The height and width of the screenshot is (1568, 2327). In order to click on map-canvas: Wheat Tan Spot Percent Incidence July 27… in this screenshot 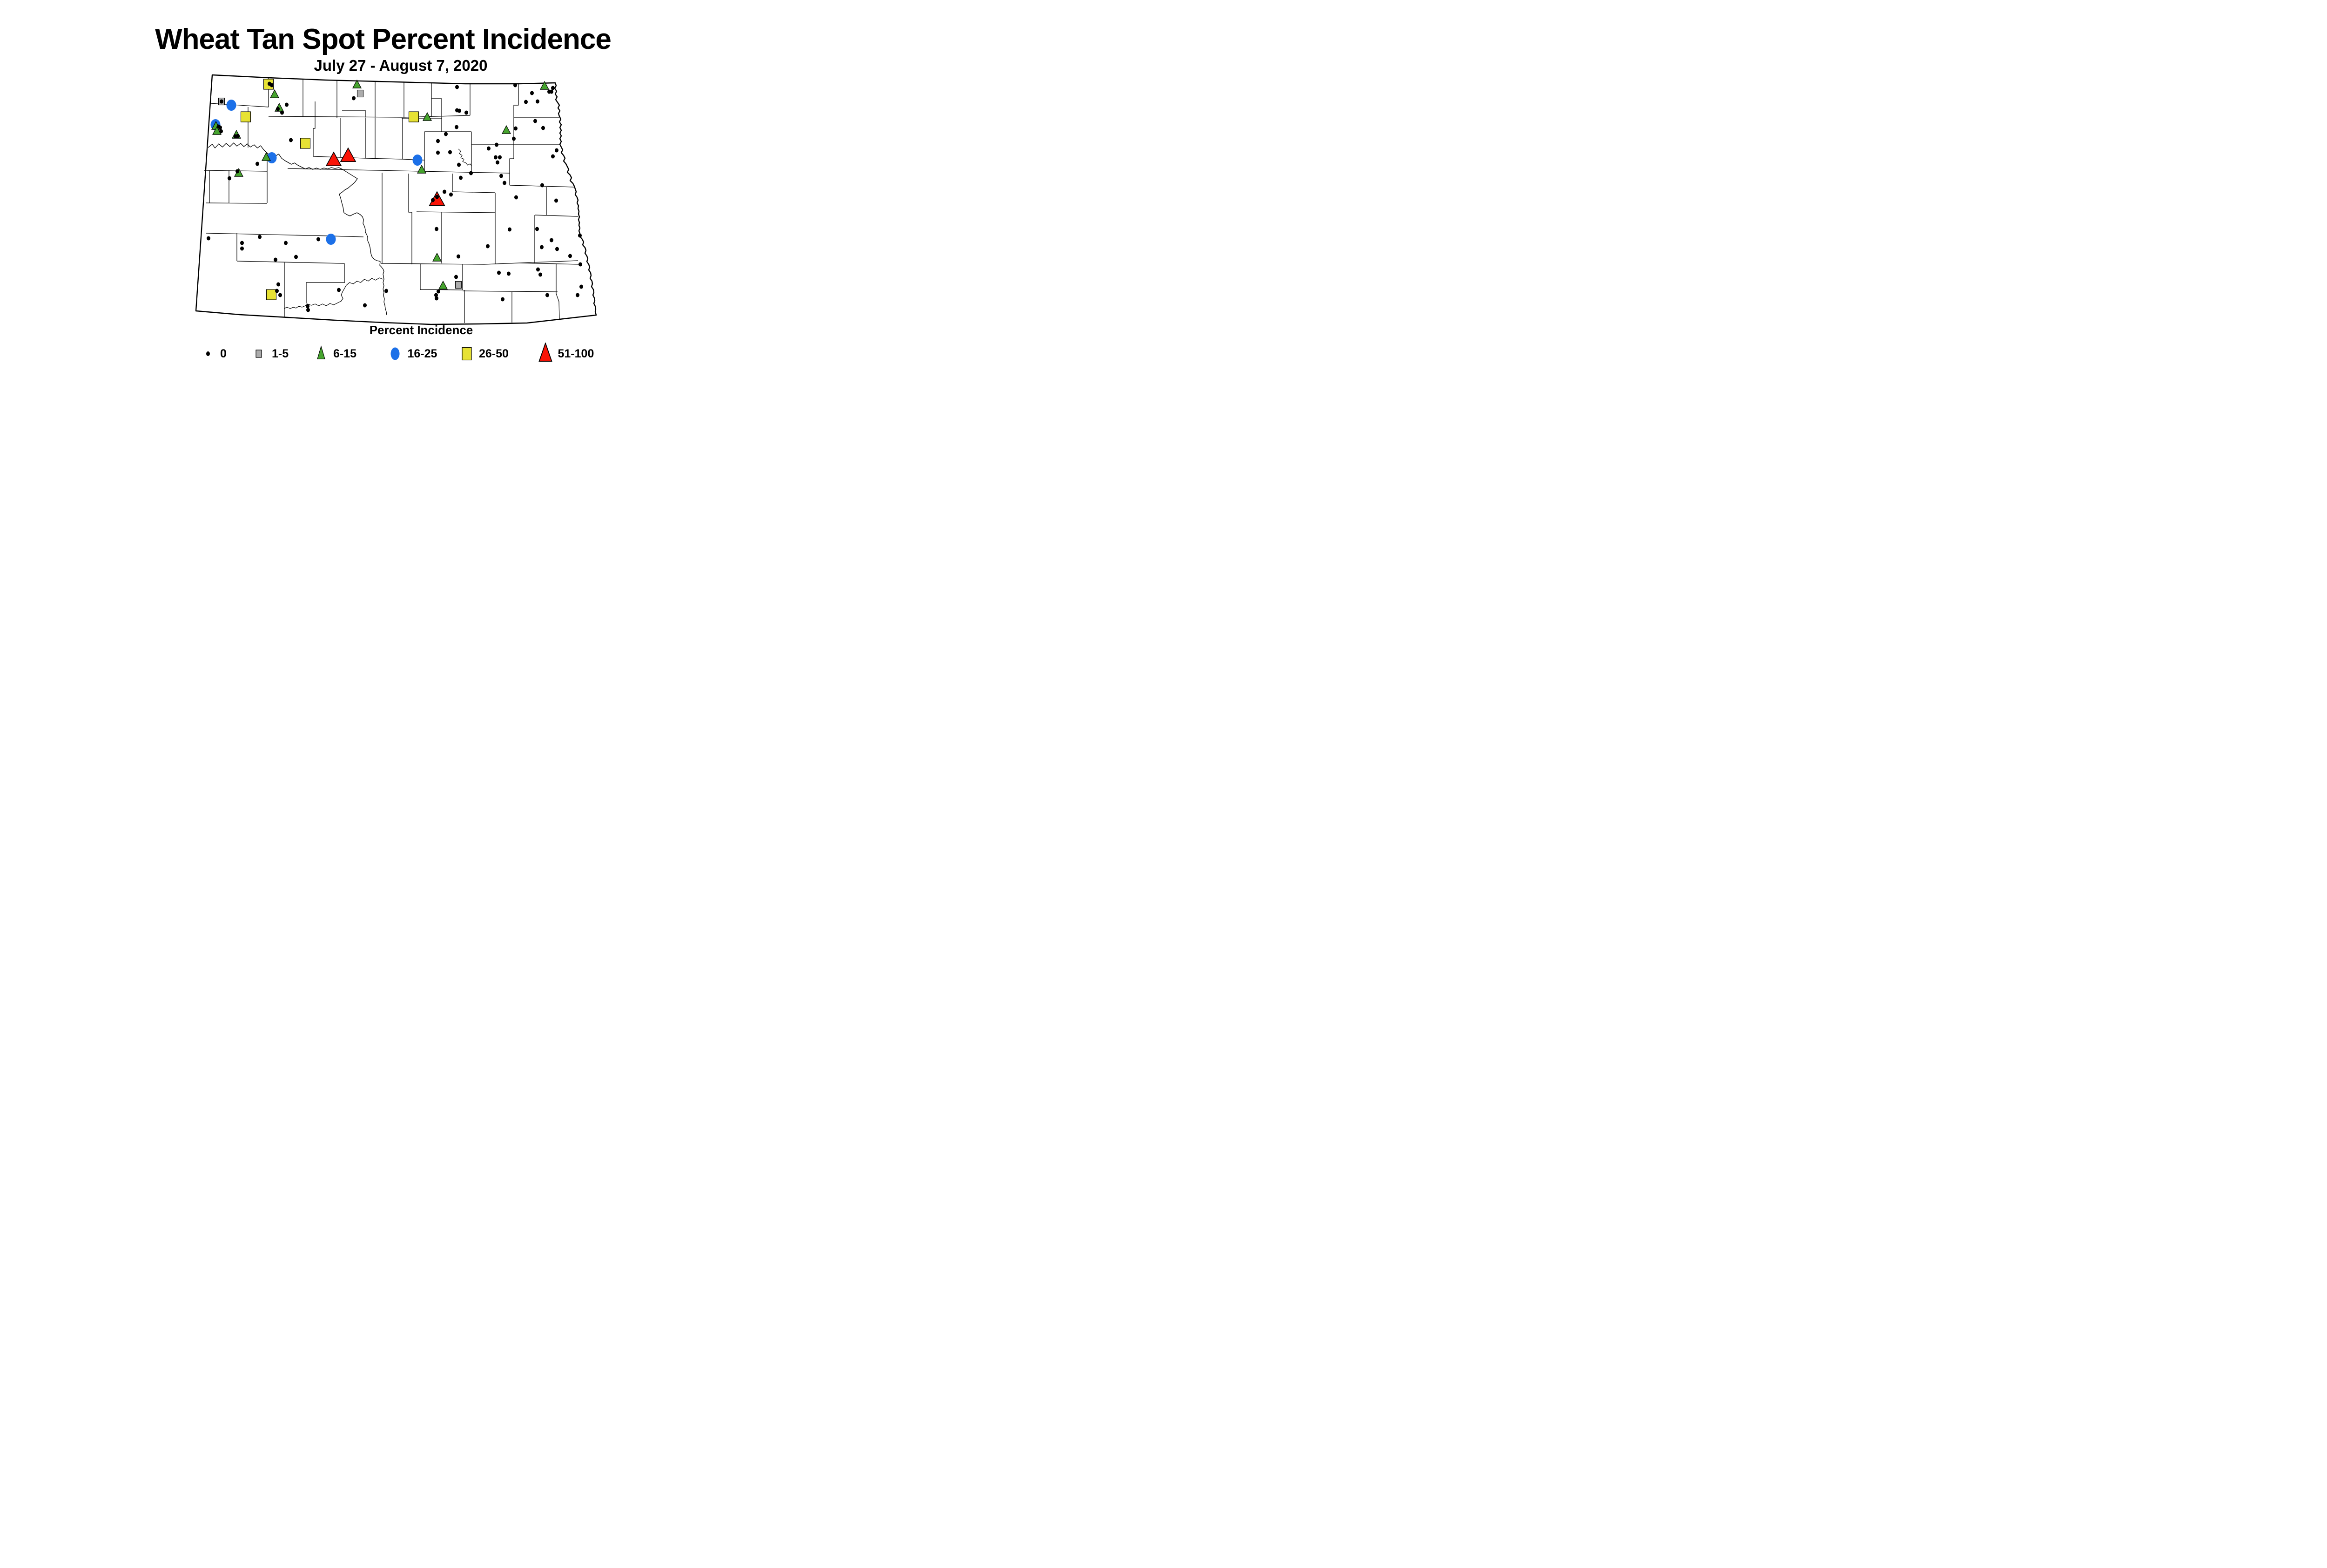, I will do `click(375, 196)`.